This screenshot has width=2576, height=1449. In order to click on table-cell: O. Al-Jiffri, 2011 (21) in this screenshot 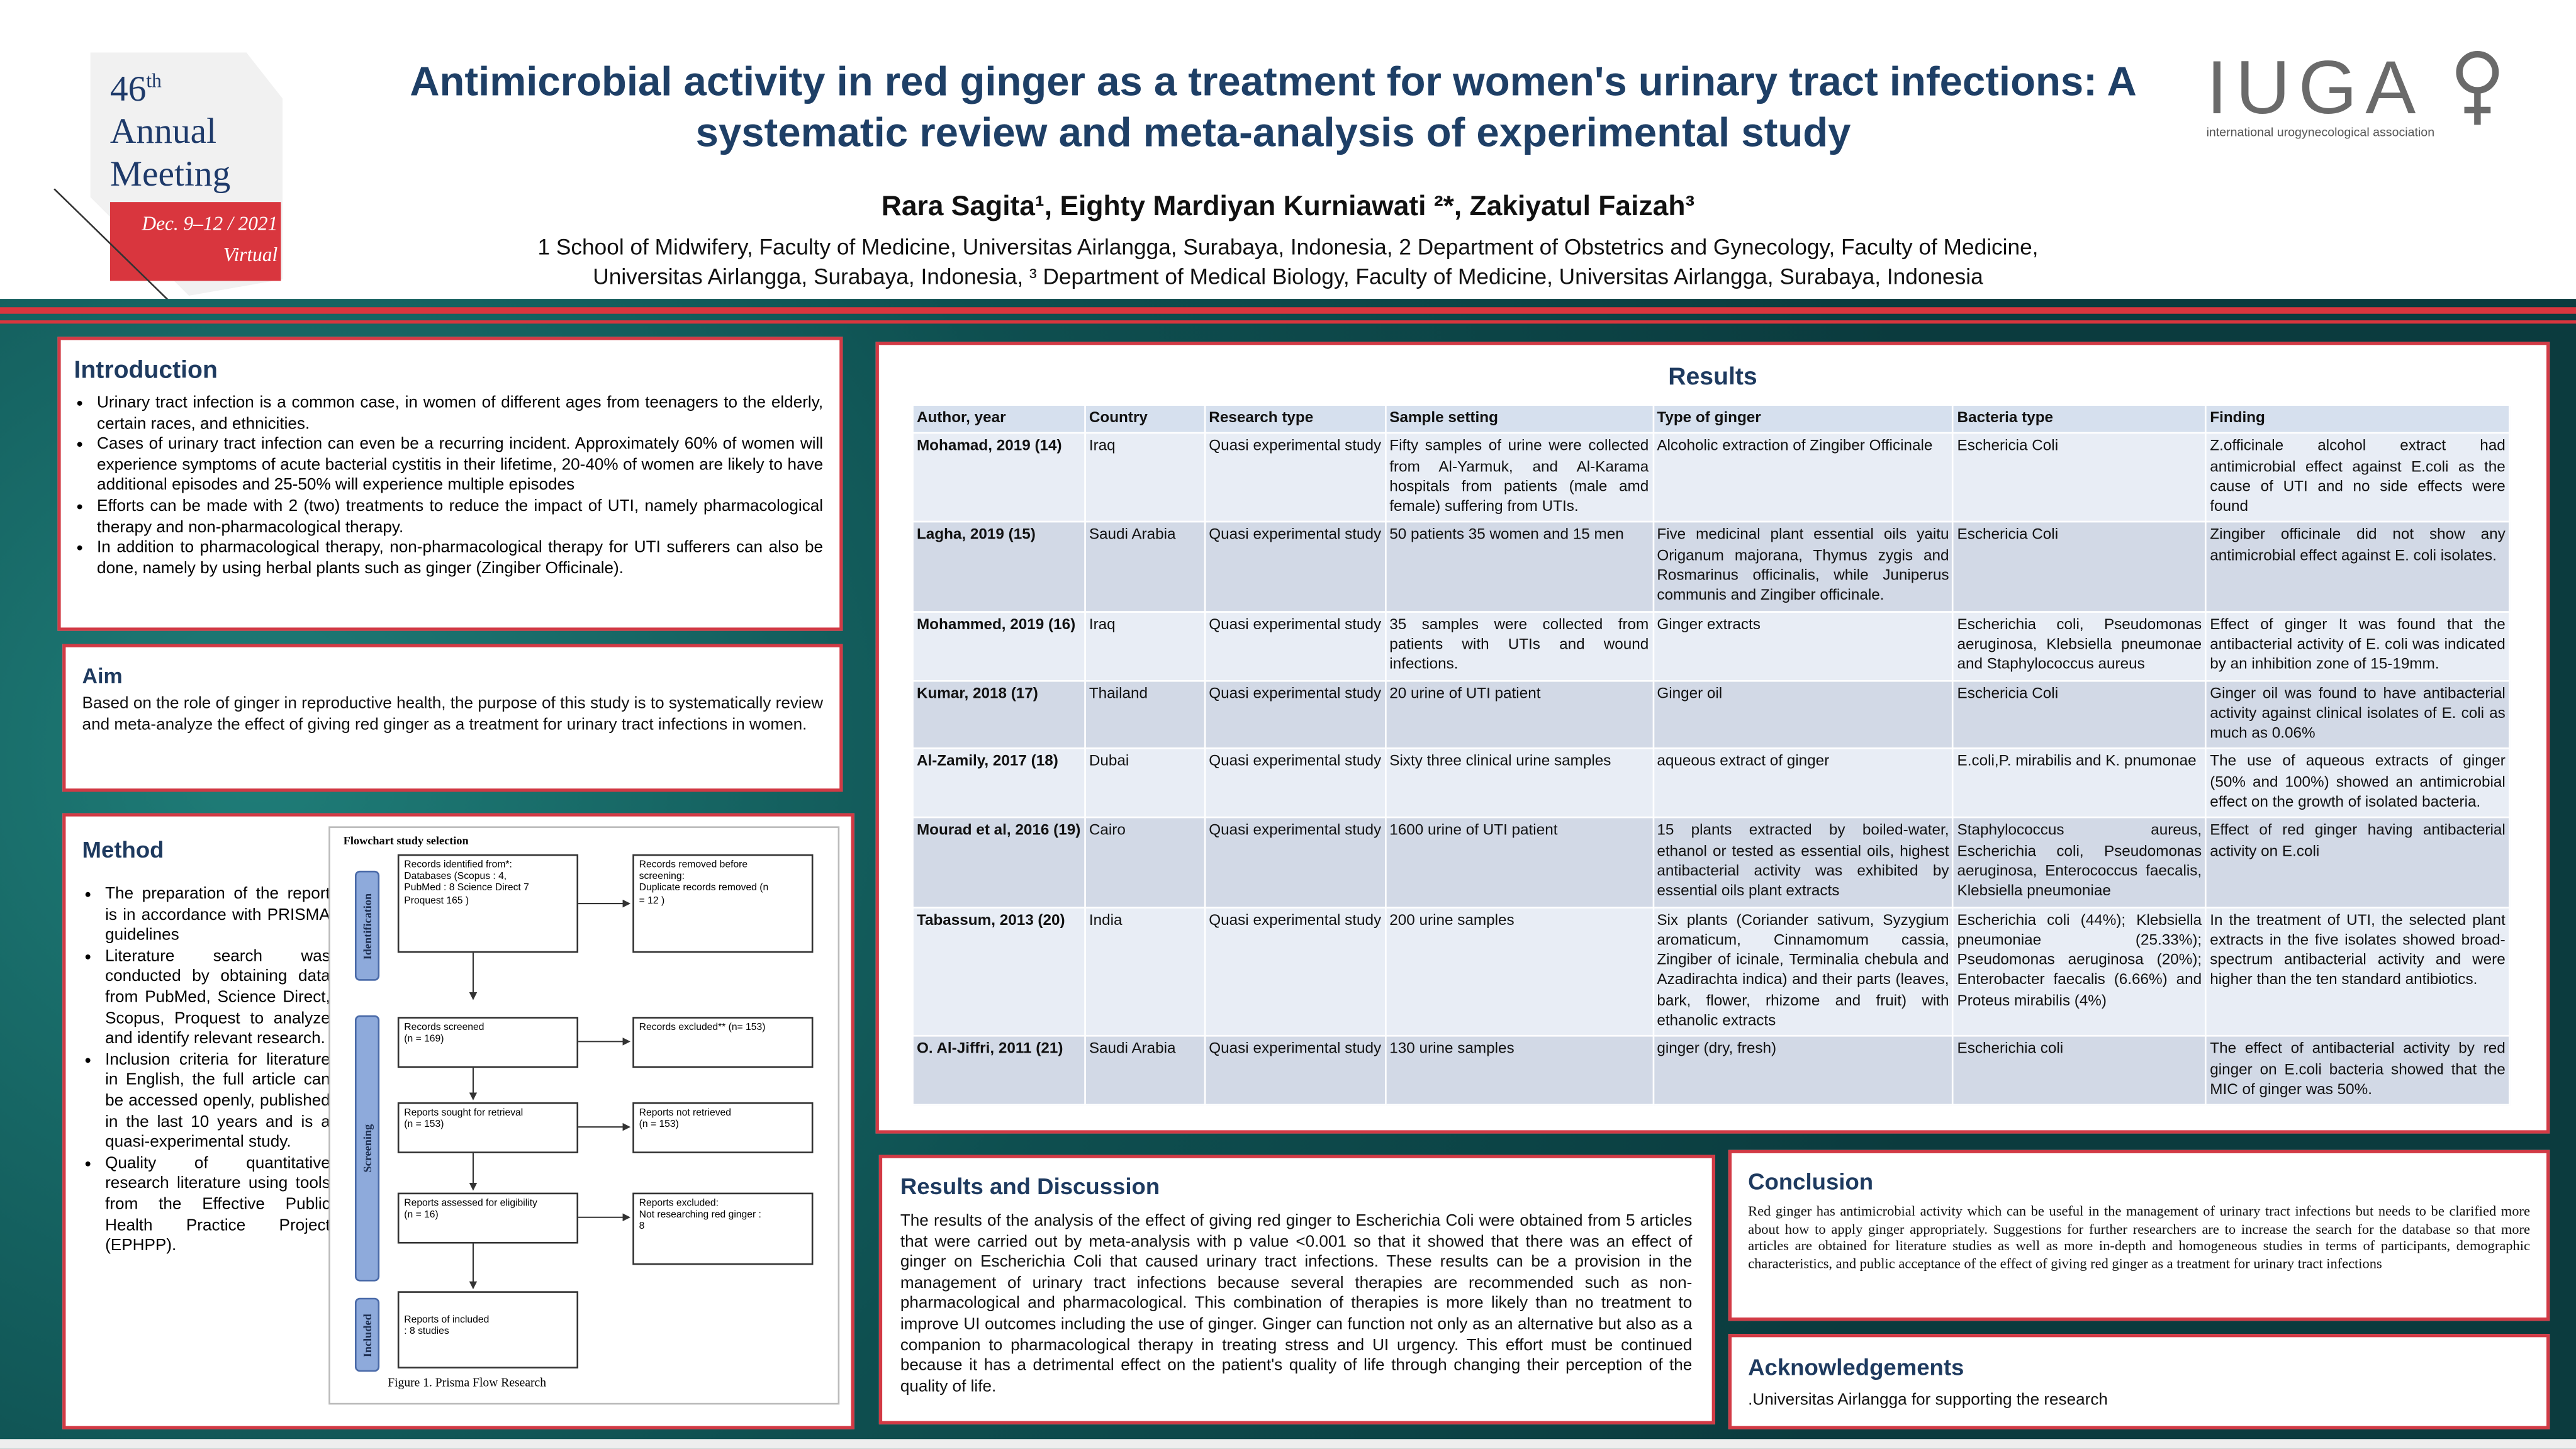, I will do `click(999, 1070)`.